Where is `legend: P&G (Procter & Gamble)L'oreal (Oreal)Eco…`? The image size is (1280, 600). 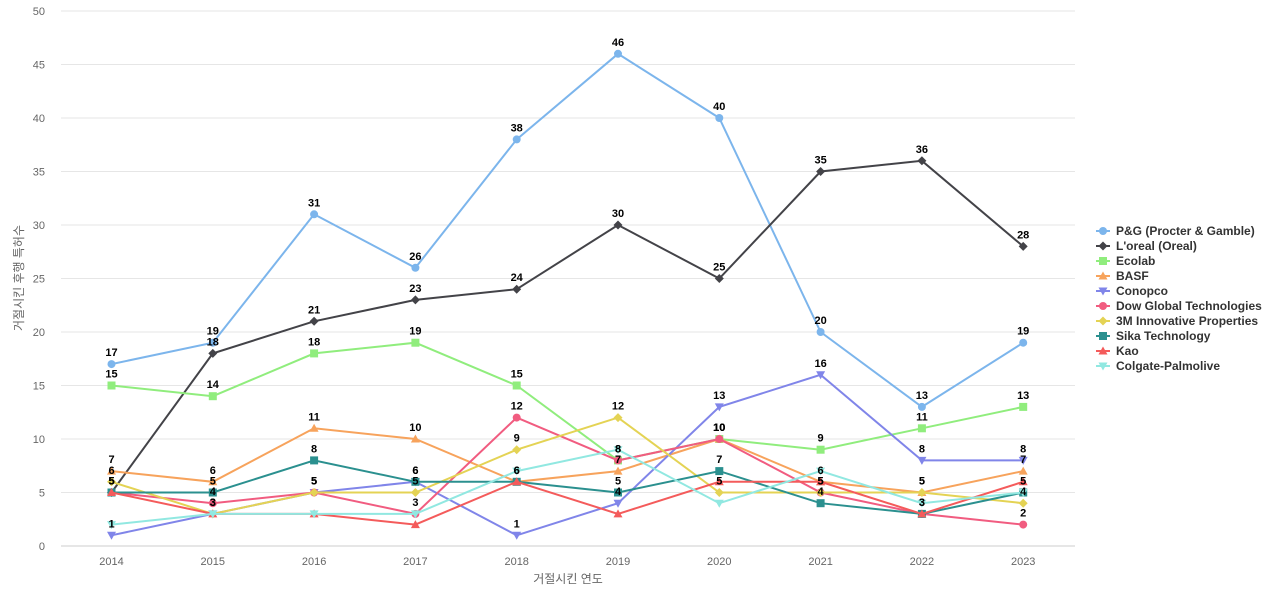 legend: P&G (Procter & Gamble)L'oreal (Oreal)Eco… is located at coordinates (1179, 298).